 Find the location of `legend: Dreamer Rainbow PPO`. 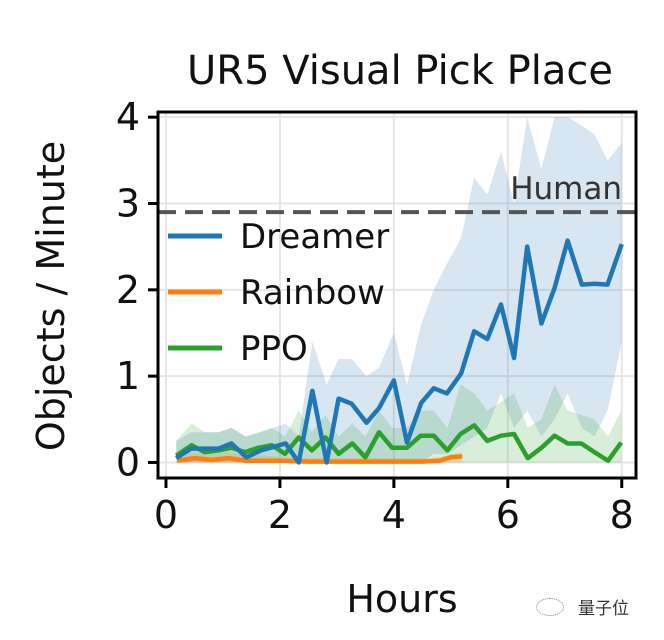

legend: Dreamer Rainbow PPO is located at coordinates (278, 293).